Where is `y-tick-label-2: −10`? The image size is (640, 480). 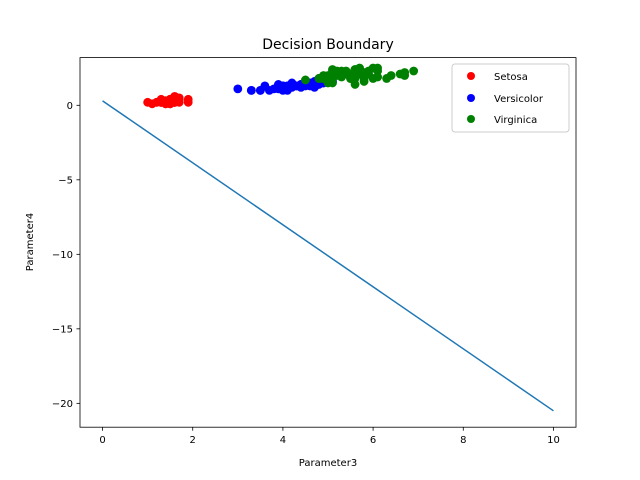 y-tick-label-2: −10 is located at coordinates (62, 255).